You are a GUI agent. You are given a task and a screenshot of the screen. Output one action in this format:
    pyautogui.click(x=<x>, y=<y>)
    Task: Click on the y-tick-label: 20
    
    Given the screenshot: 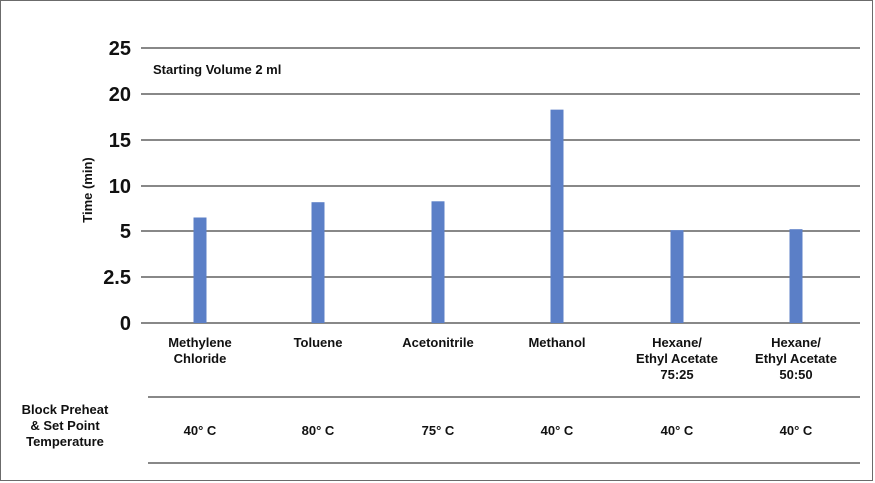 What is the action you would take?
    pyautogui.click(x=120, y=95)
    